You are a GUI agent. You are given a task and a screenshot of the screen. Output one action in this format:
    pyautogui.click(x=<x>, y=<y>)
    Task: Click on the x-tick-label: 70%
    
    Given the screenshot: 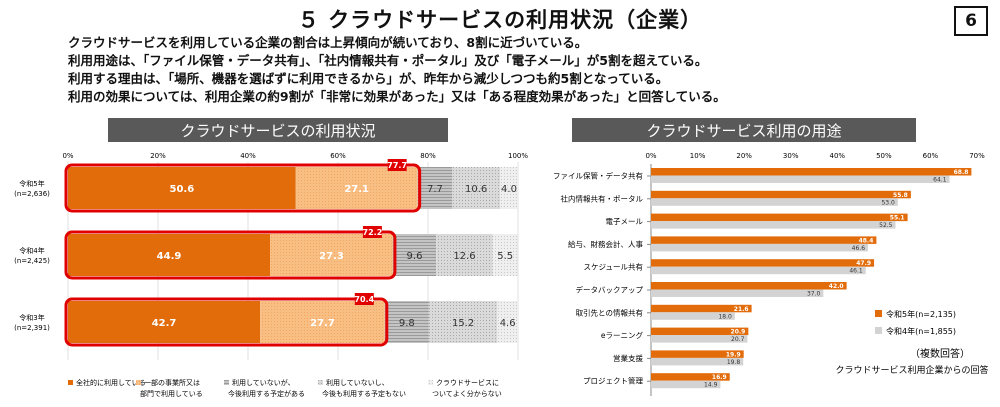 What is the action you would take?
    pyautogui.click(x=977, y=156)
    